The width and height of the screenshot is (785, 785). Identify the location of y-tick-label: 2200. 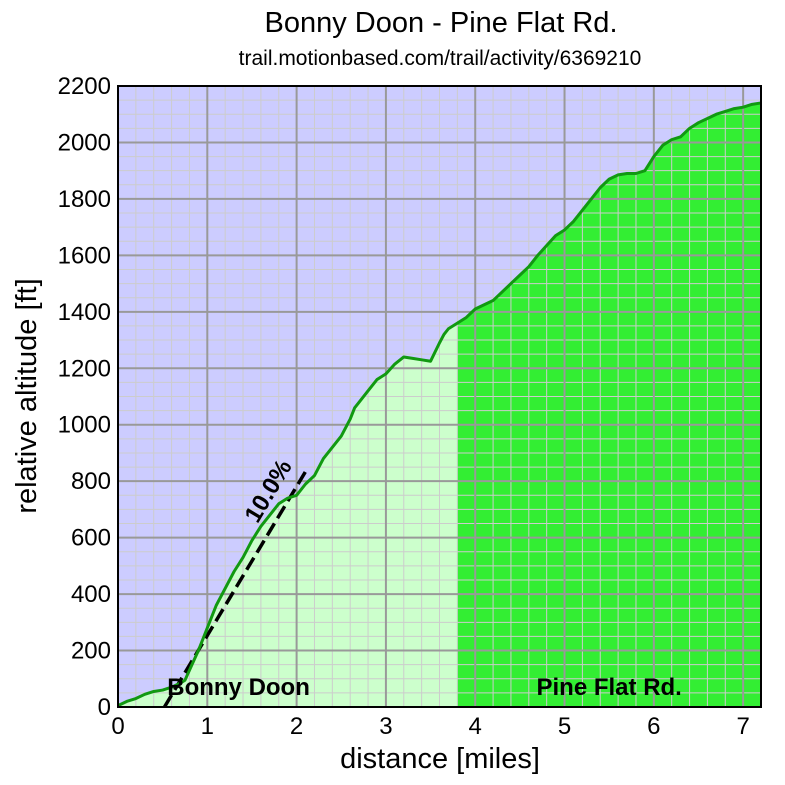
(84, 86).